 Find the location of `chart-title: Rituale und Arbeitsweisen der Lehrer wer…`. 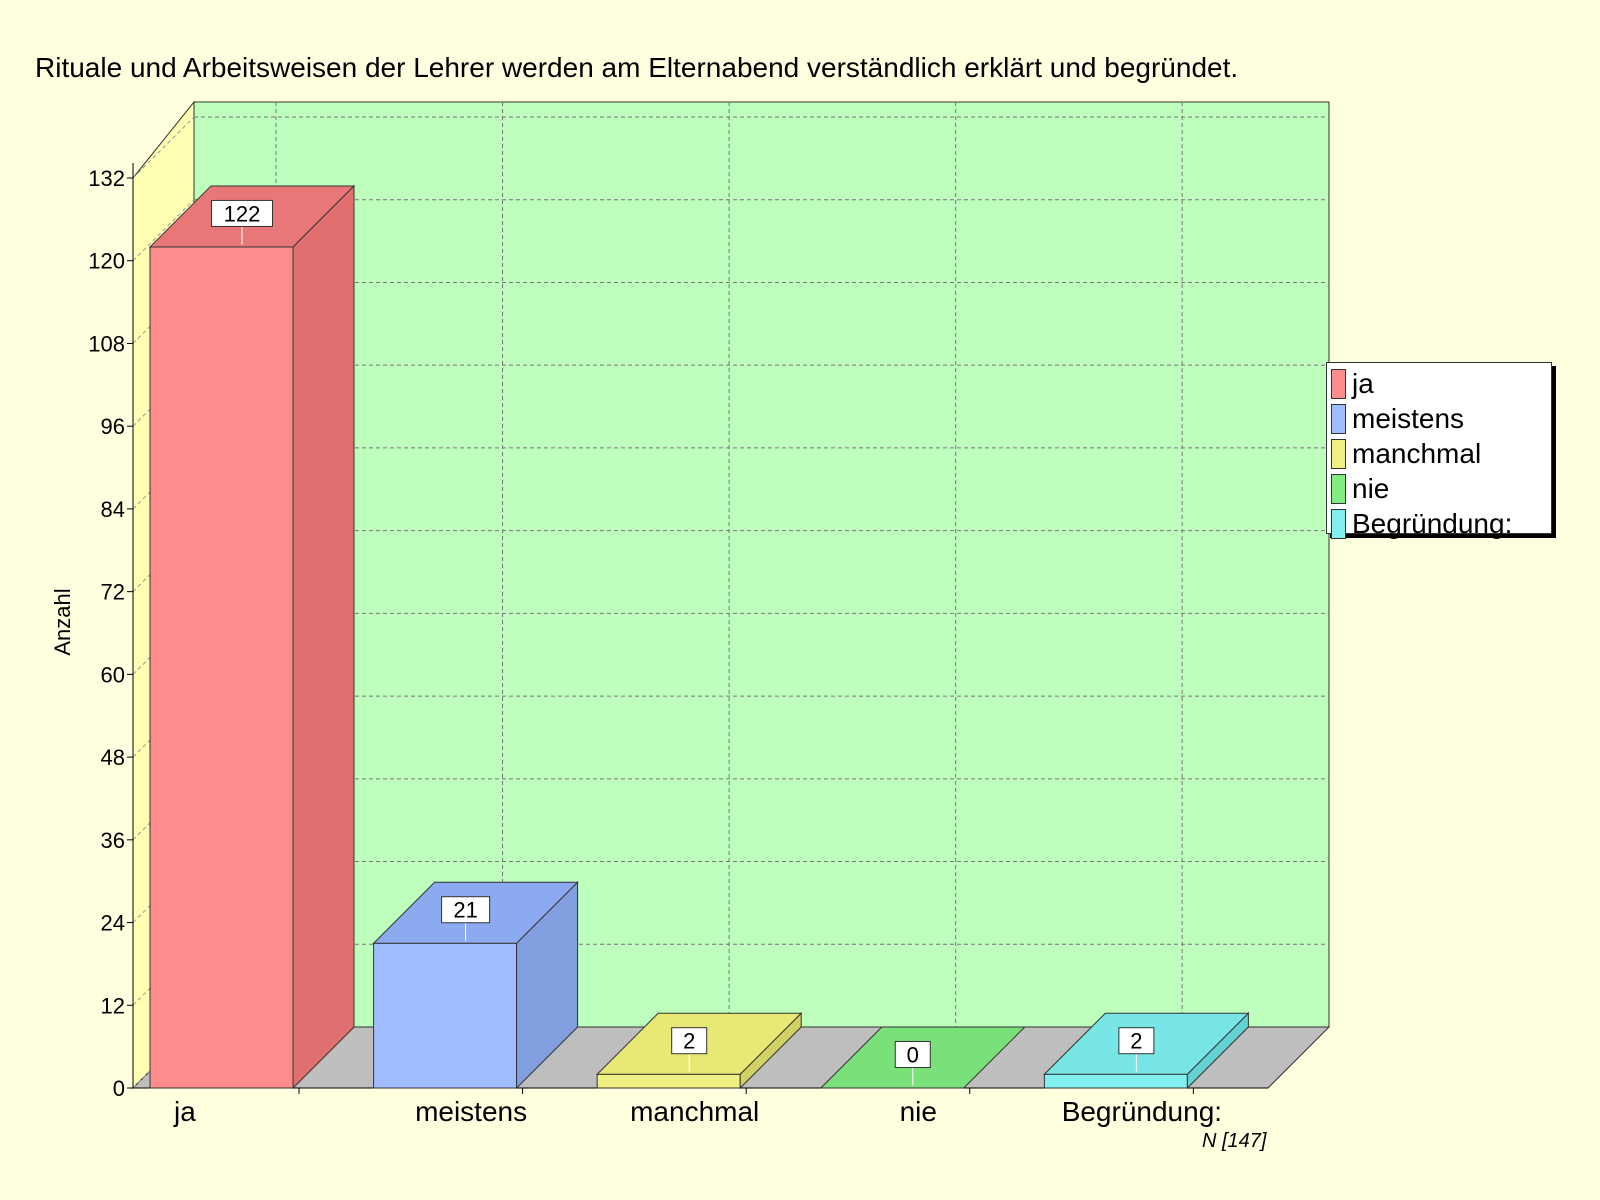

chart-title: Rituale und Arbeitsweisen der Lehrer wer… is located at coordinates (637, 67).